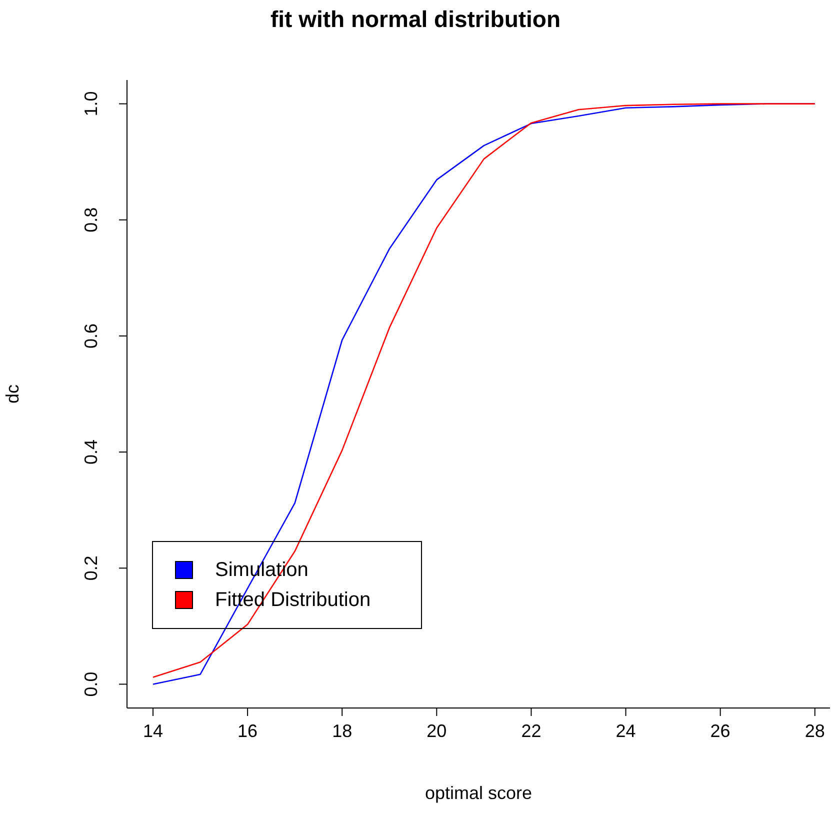 The height and width of the screenshot is (827, 831). I want to click on y-tick-label: 1.0, so click(91, 103).